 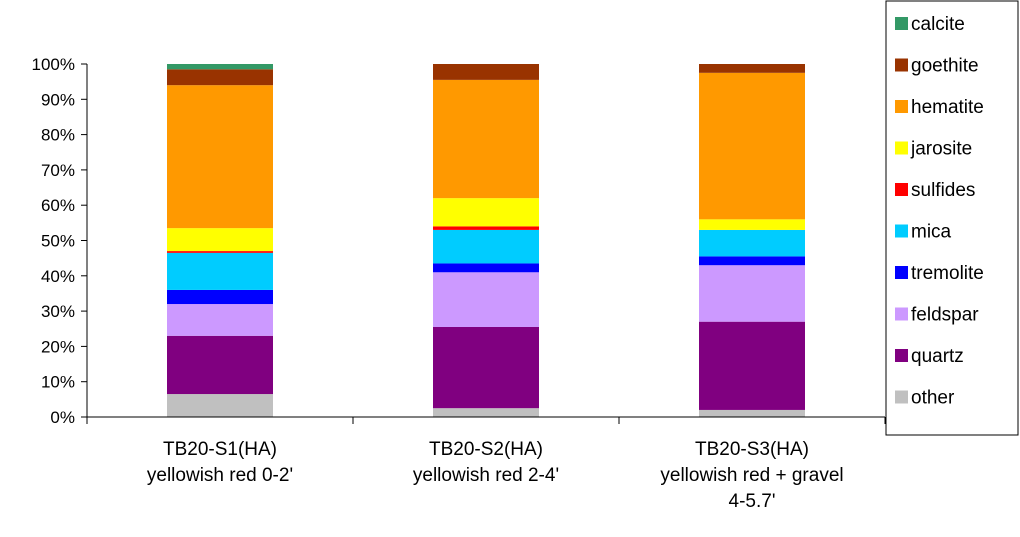 I want to click on y-tick-label: 80%, so click(x=58, y=135).